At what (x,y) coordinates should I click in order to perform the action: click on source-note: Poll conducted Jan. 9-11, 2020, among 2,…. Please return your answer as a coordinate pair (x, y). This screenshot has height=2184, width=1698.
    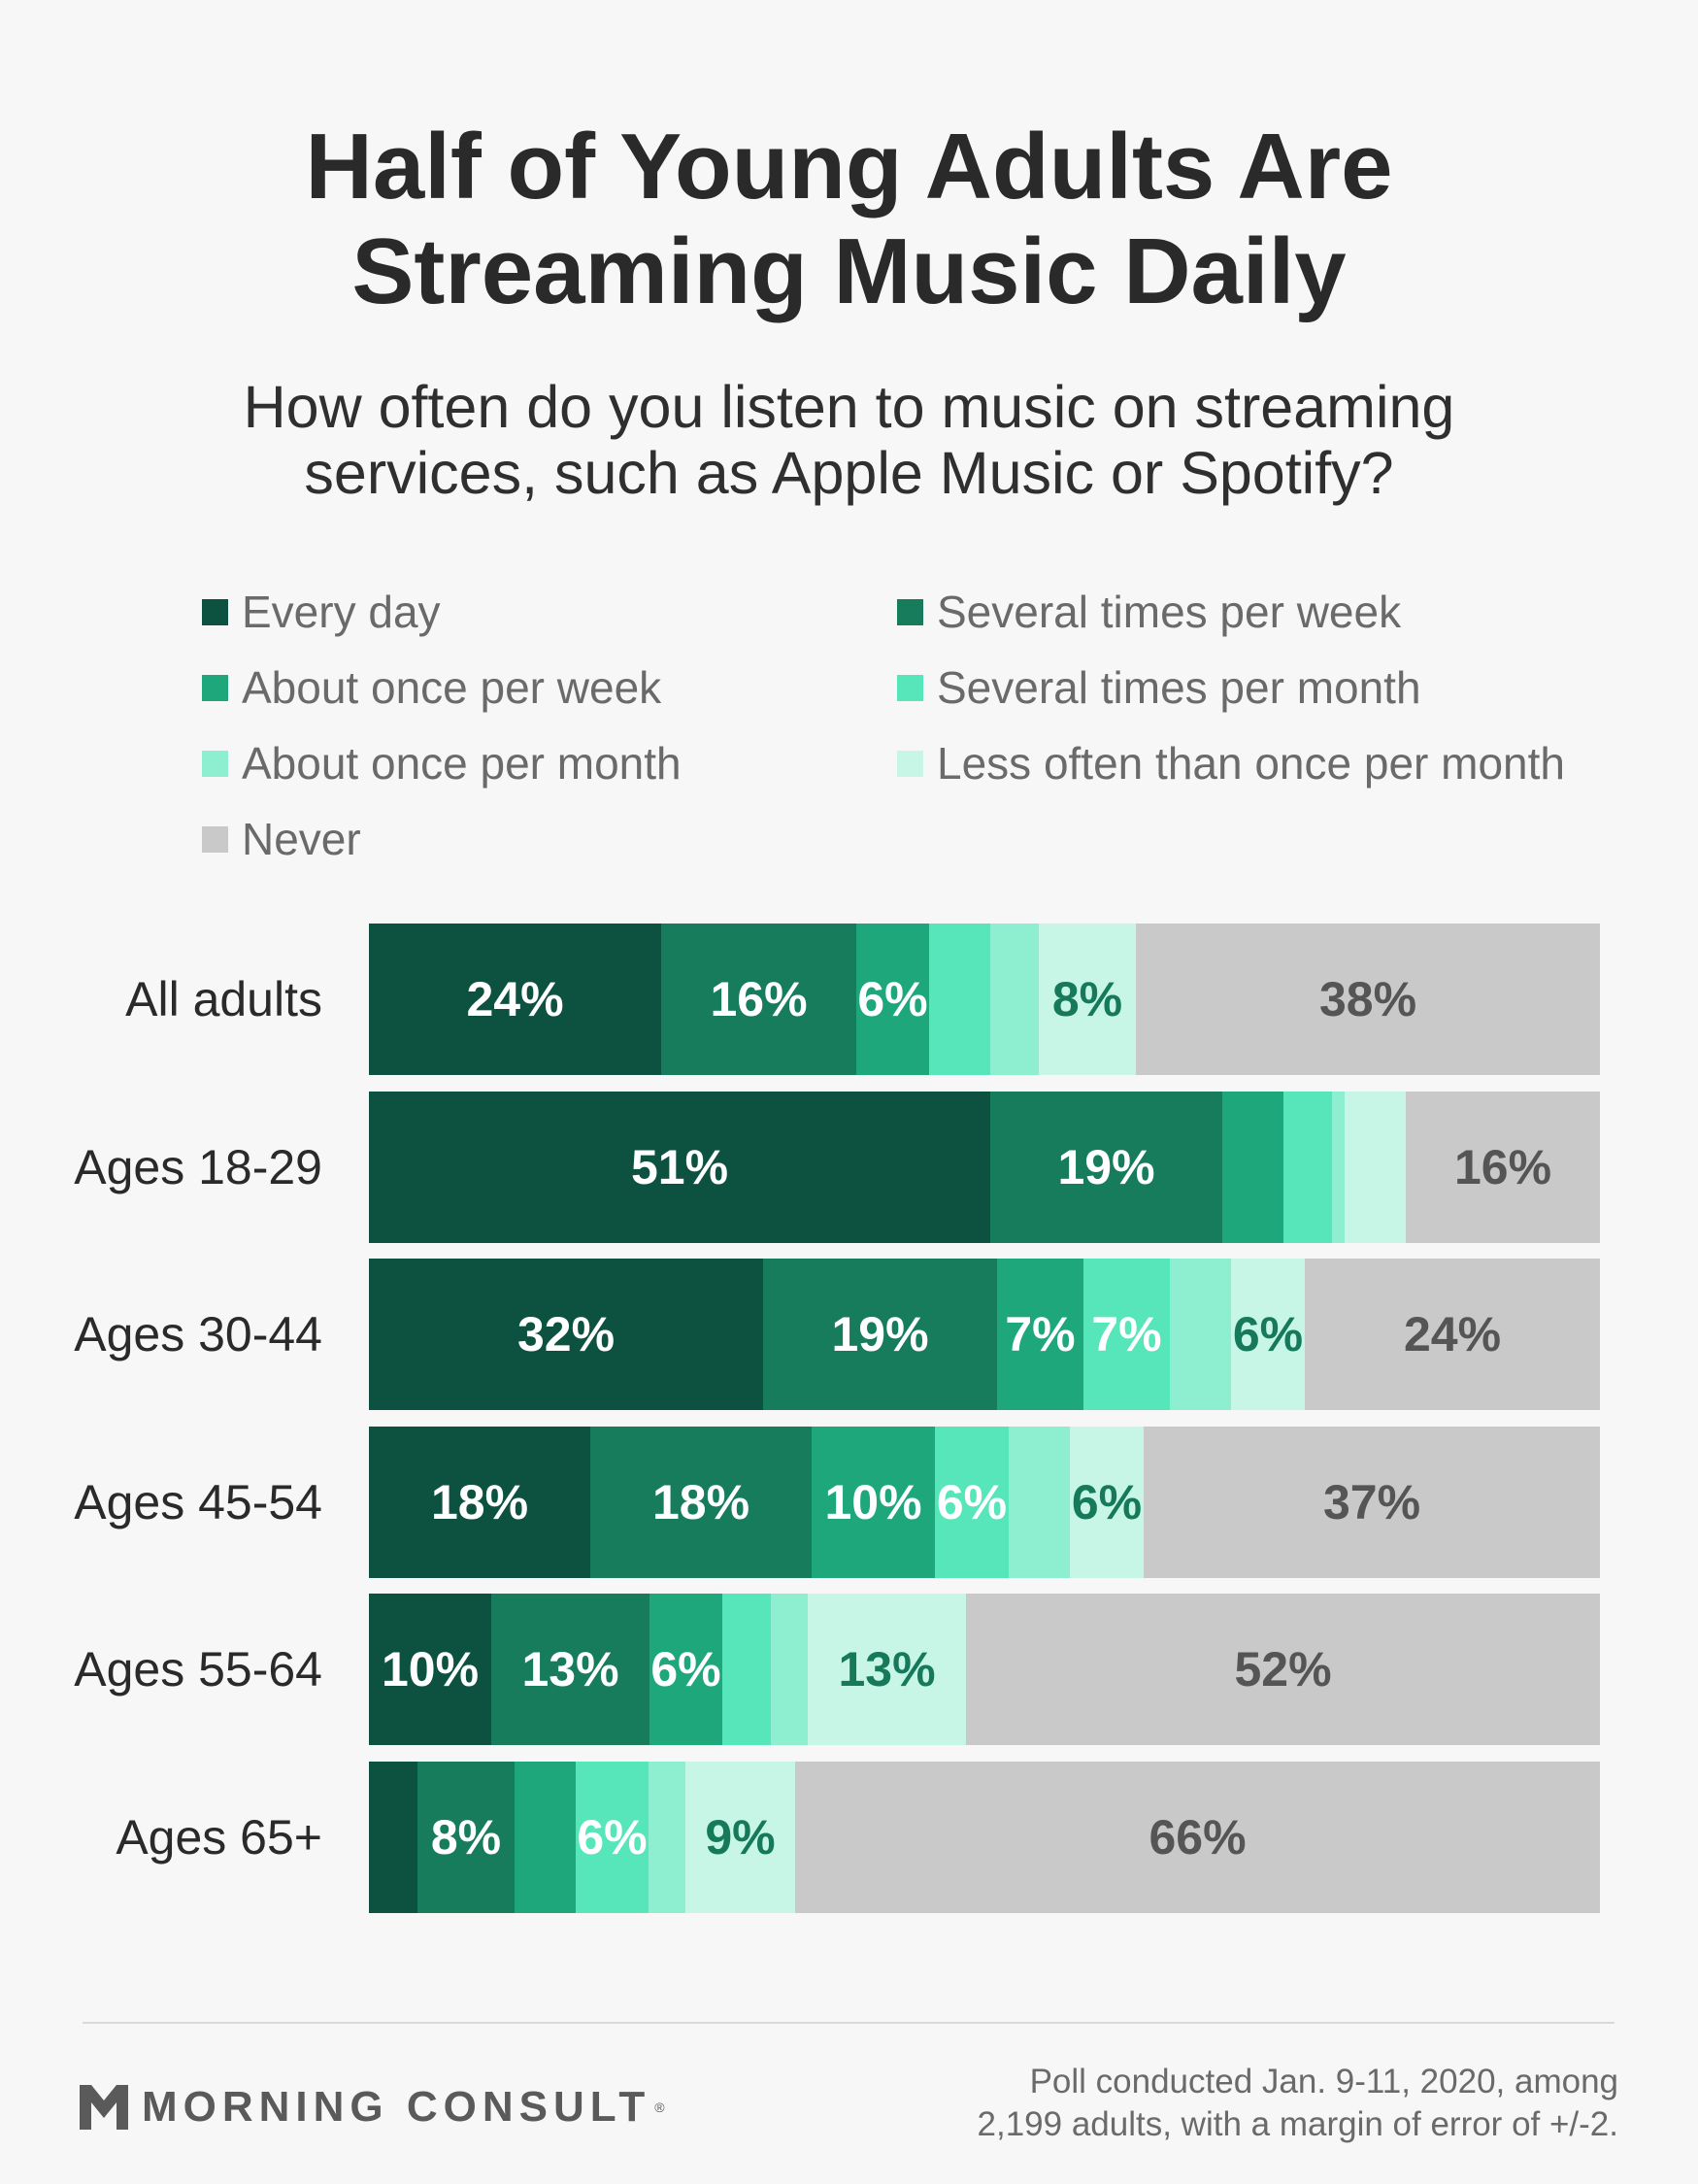
    Looking at the image, I should click on (1249, 2103).